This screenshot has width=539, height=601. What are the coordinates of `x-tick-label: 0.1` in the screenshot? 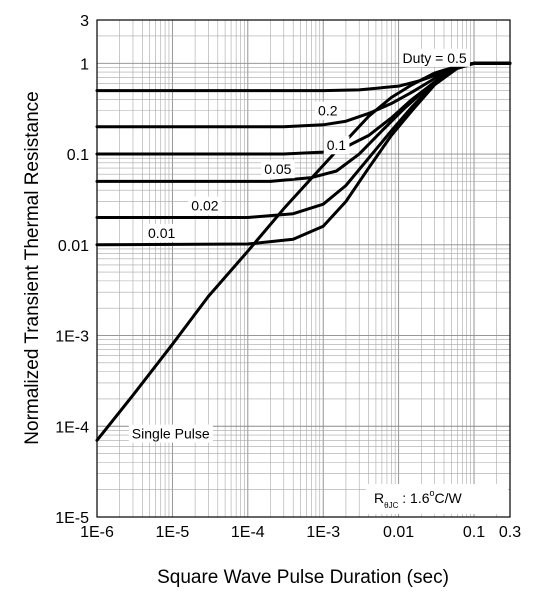 It's located at (474, 532).